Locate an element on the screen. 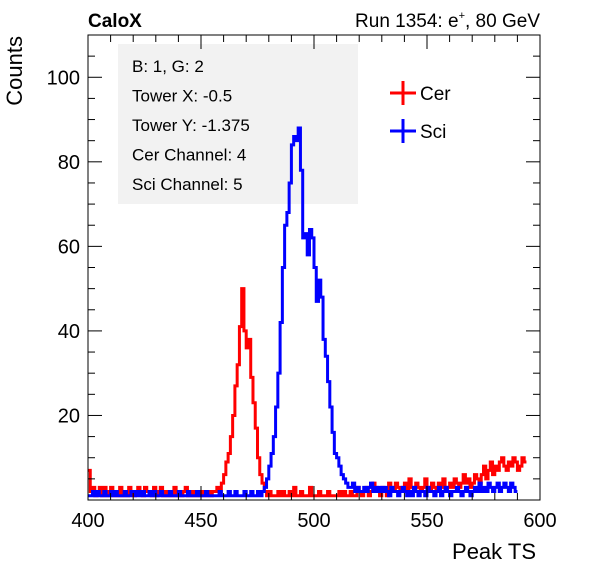 The height and width of the screenshot is (572, 596). info-line-4: Cer Channel: 4 is located at coordinates (189, 155).